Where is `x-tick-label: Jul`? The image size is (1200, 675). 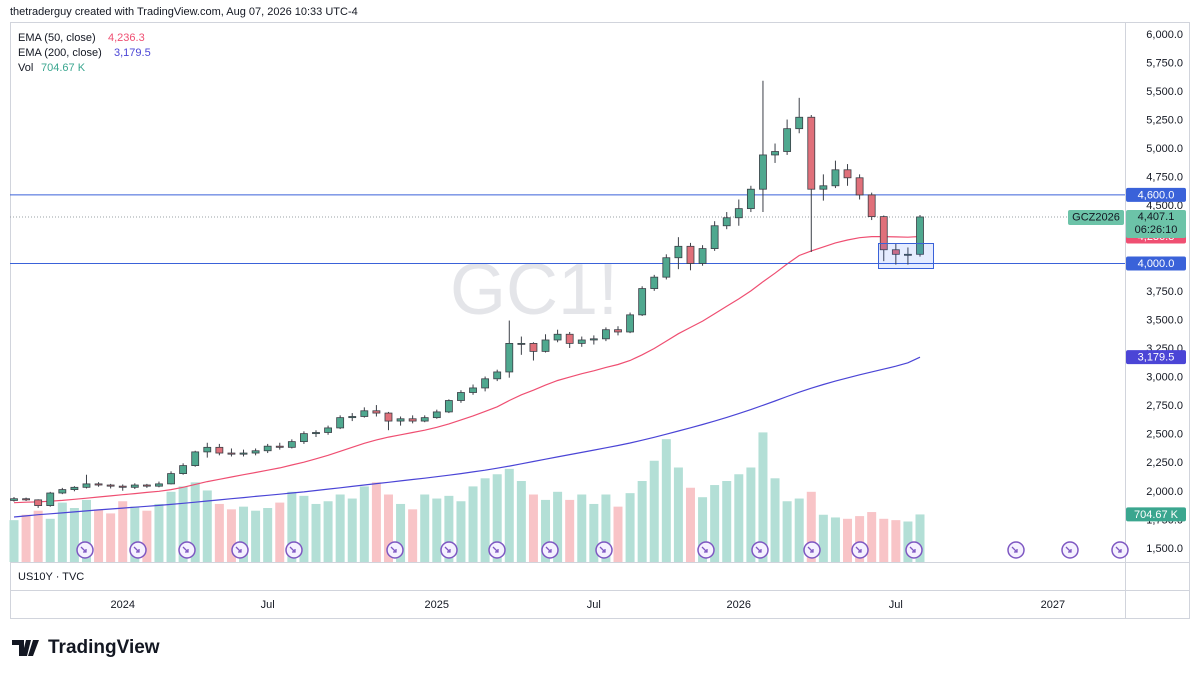
x-tick-label: Jul is located at coordinates (896, 605).